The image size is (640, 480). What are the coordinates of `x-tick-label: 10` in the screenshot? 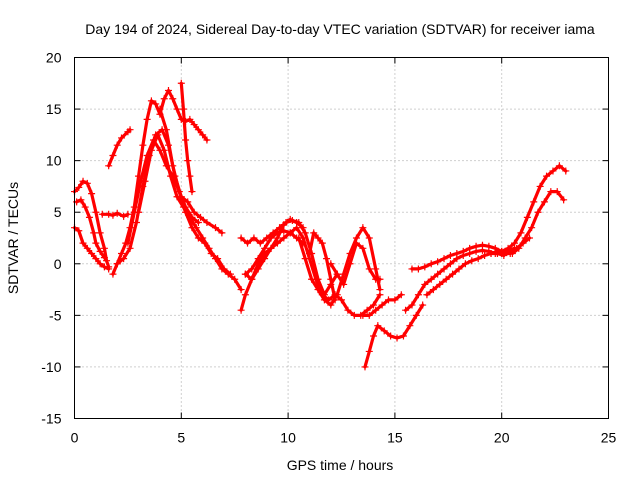 It's located at (288, 438).